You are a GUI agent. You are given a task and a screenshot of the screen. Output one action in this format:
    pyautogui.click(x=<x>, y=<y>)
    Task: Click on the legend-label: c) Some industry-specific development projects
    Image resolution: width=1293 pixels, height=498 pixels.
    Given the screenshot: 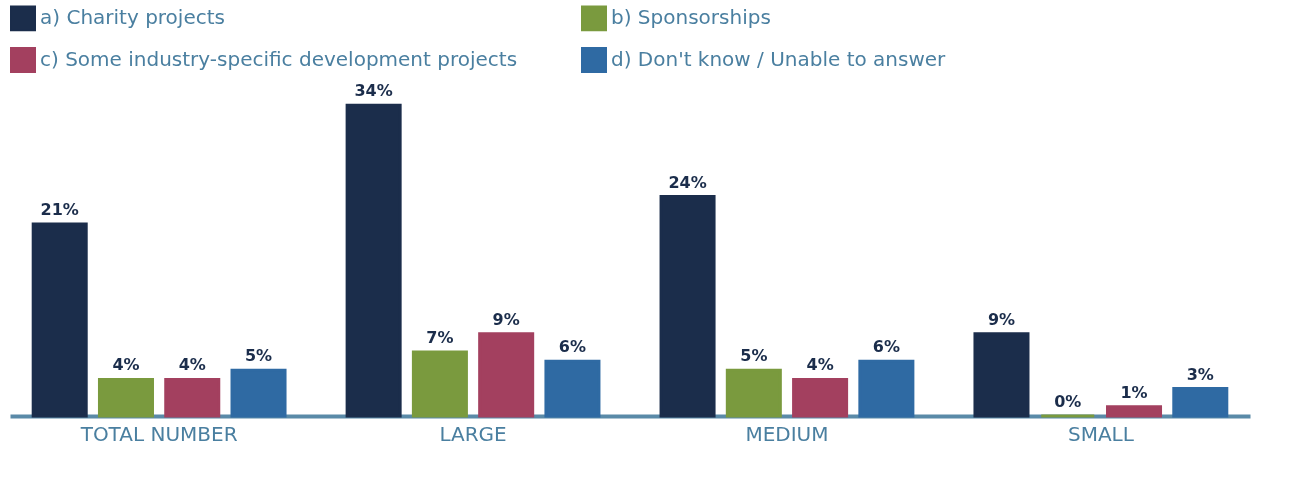 What is the action you would take?
    pyautogui.click(x=279, y=59)
    